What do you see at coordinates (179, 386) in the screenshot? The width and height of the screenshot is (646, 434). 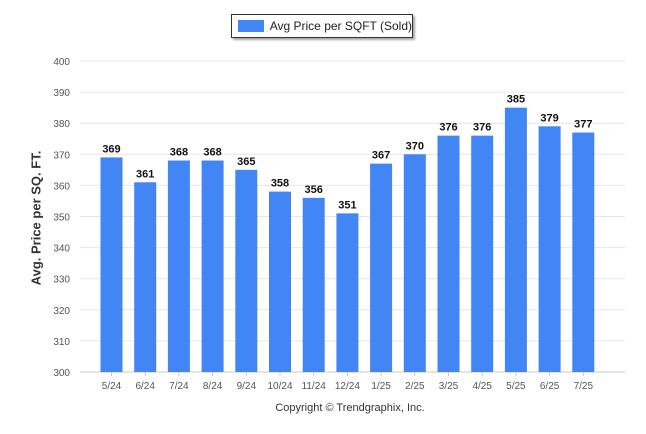 I see `x-tick-7/24: 7/24` at bounding box center [179, 386].